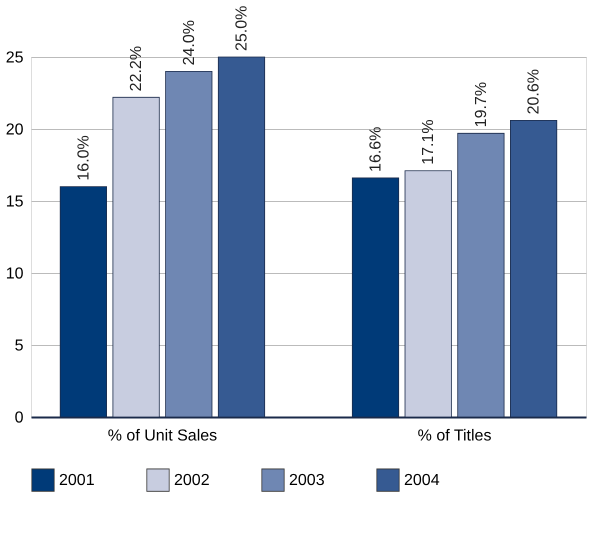  Describe the element at coordinates (19, 346) in the screenshot. I see `y-tick-label: 5` at that location.